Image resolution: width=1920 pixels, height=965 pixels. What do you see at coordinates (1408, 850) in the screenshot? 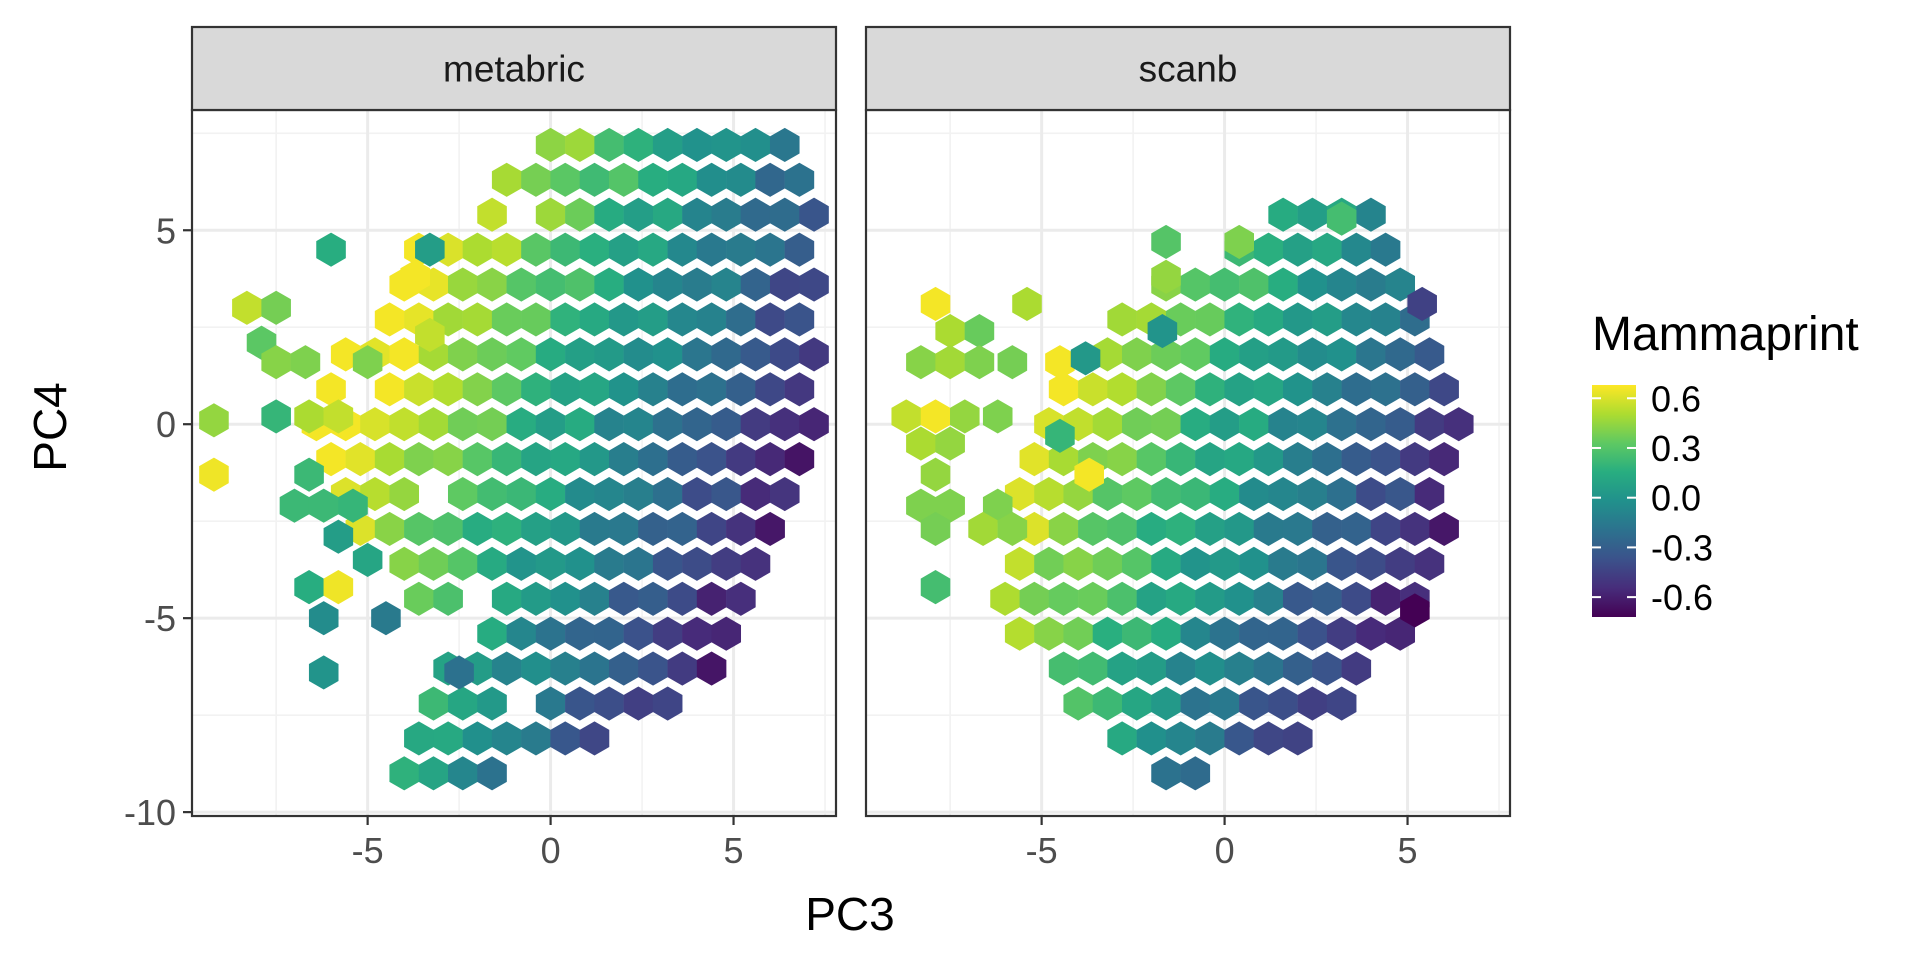
I see `x-tick-label: 5` at bounding box center [1408, 850].